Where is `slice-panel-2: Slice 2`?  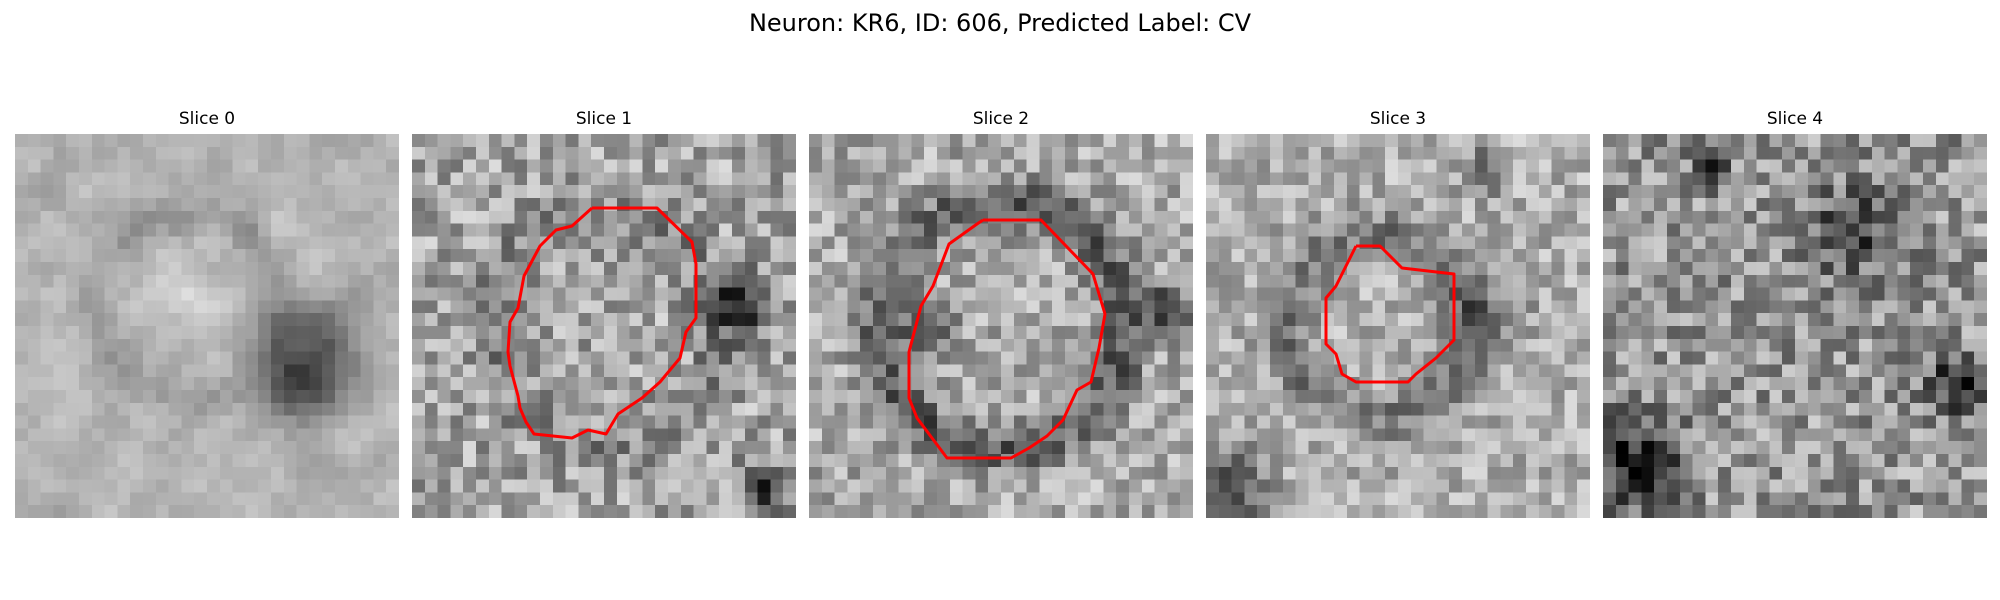
slice-panel-2: Slice 2 is located at coordinates (1001, 314).